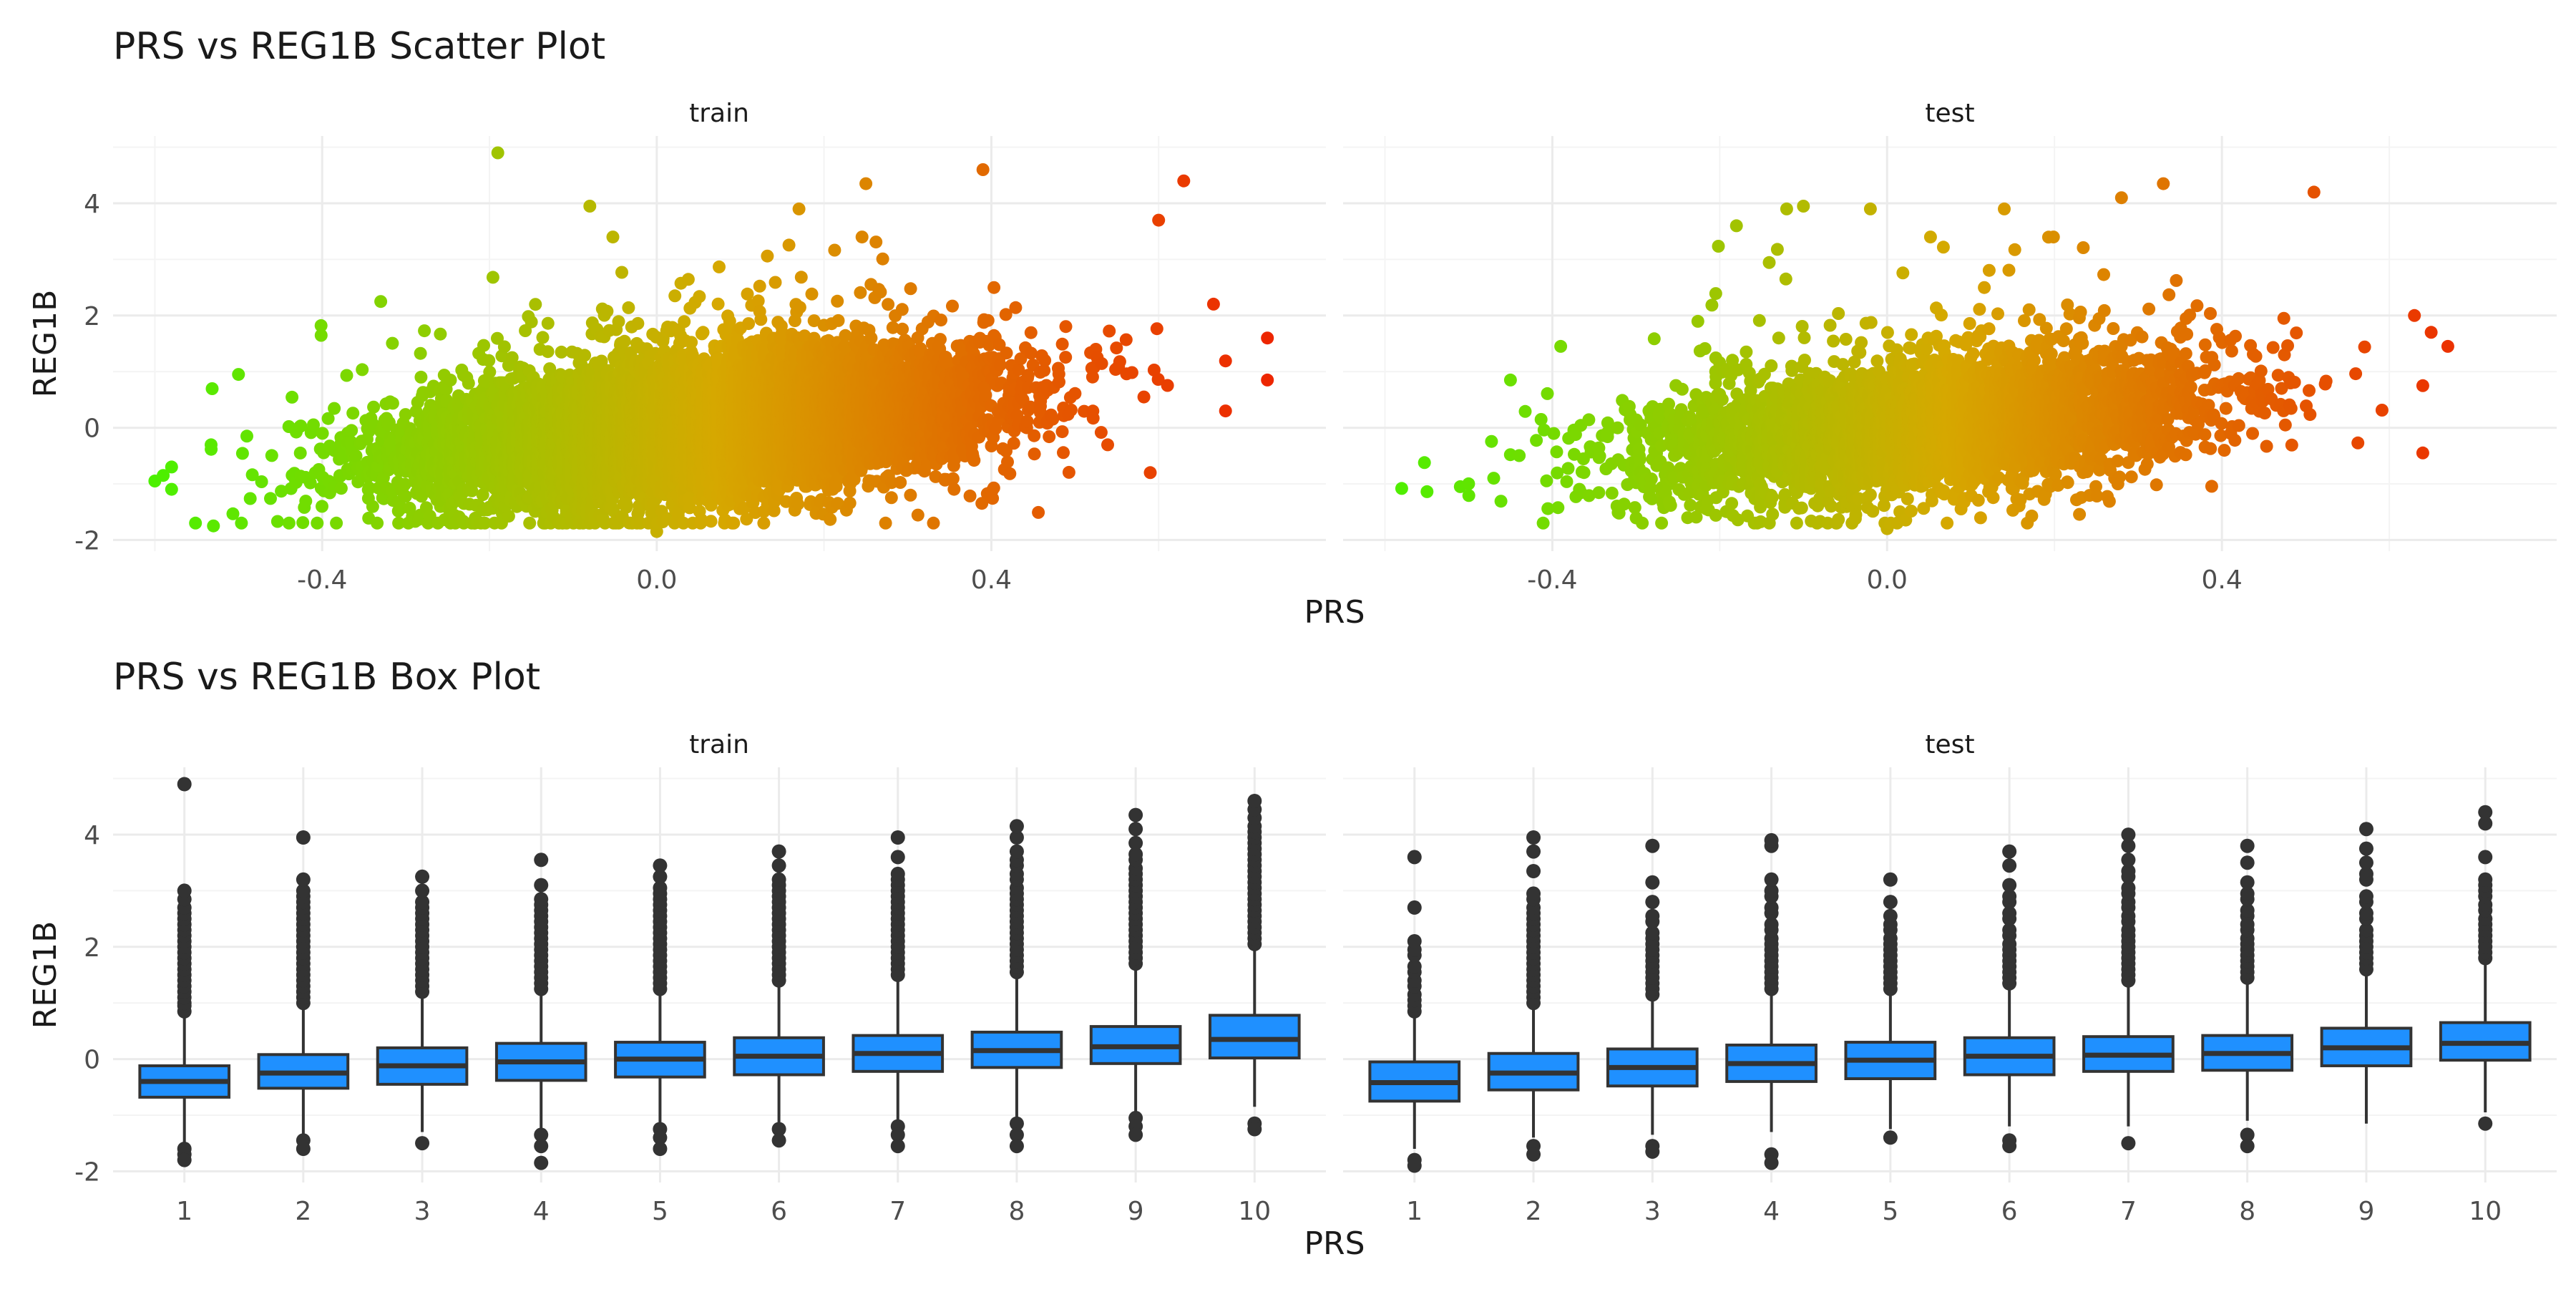 Image resolution: width=2576 pixels, height=1292 pixels. What do you see at coordinates (92, 316) in the screenshot?
I see `y-tick-label: 2` at bounding box center [92, 316].